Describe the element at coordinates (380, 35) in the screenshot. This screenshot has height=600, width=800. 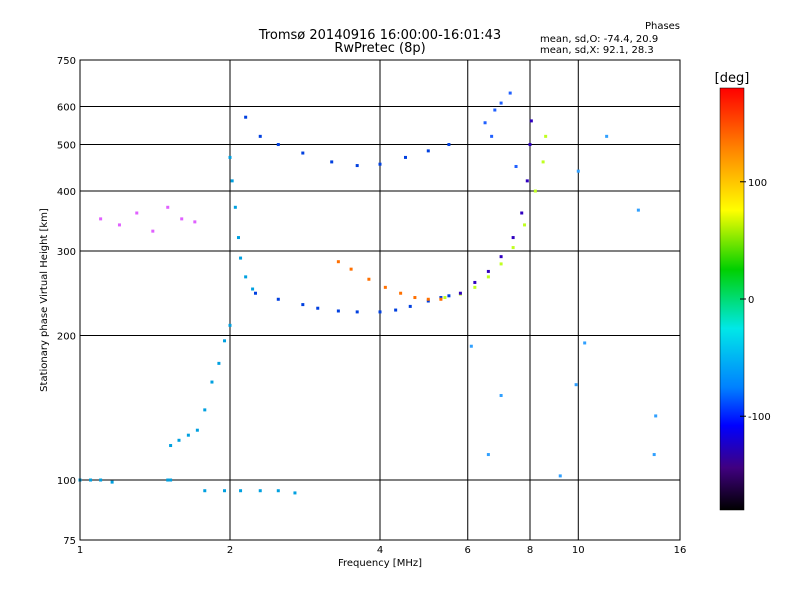
I see `chart-title: Tromsø 20140916 16:00:00-16:01:43` at that location.